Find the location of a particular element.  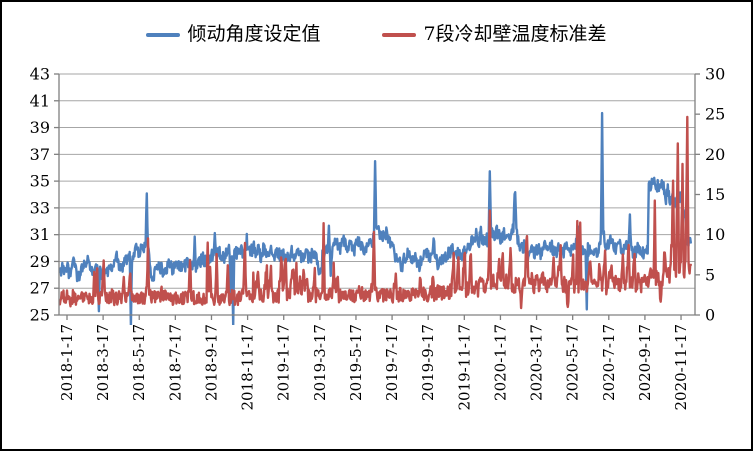

y-left-tick-label: 27 is located at coordinates (40, 288).